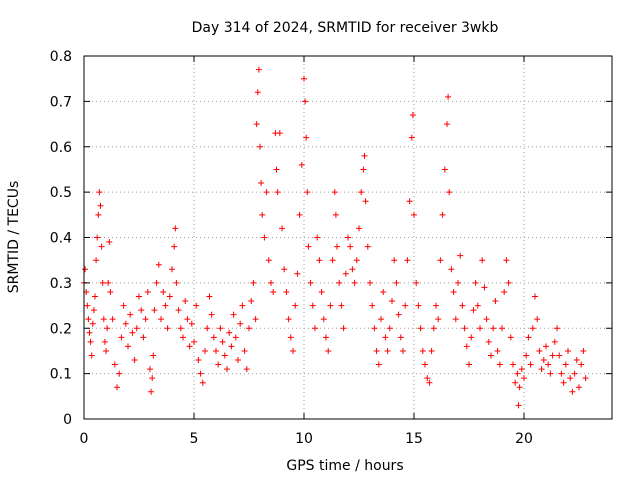  I want to click on x-tick-label: 20, so click(524, 439).